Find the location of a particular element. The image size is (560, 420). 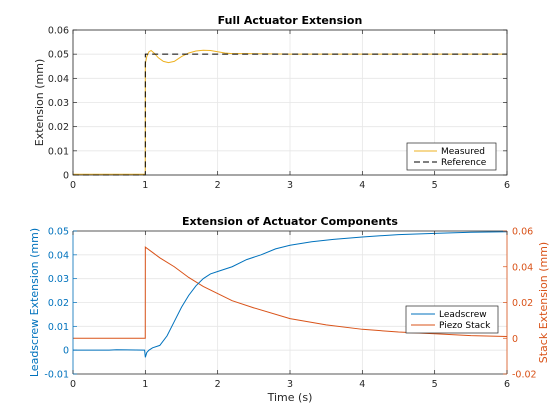

bottom-chart-title: Extension of Actuator Components is located at coordinates (290, 221).